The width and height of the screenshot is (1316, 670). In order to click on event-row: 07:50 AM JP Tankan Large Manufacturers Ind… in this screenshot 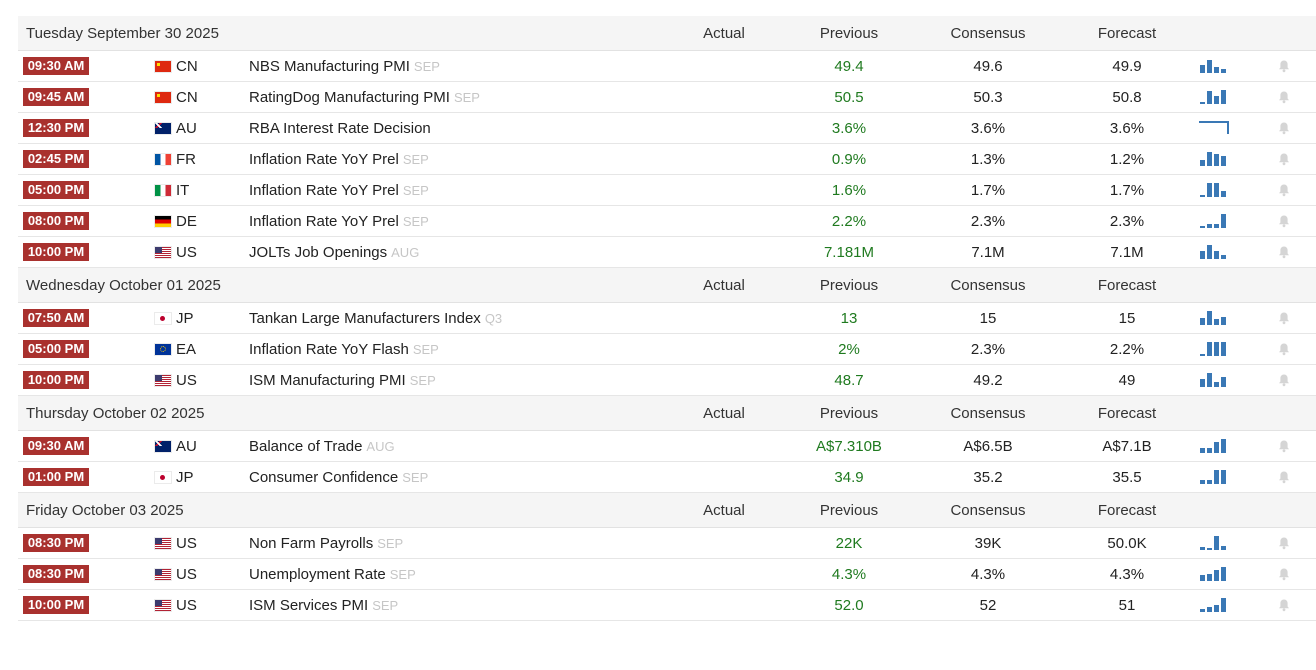, I will do `click(667, 318)`.